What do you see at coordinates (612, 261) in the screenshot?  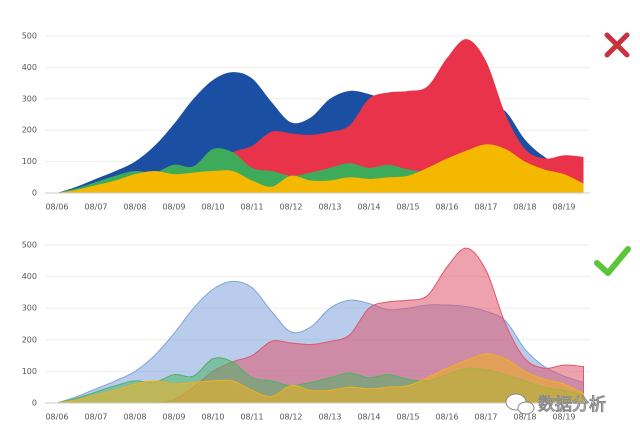 I see `correct-icon` at bounding box center [612, 261].